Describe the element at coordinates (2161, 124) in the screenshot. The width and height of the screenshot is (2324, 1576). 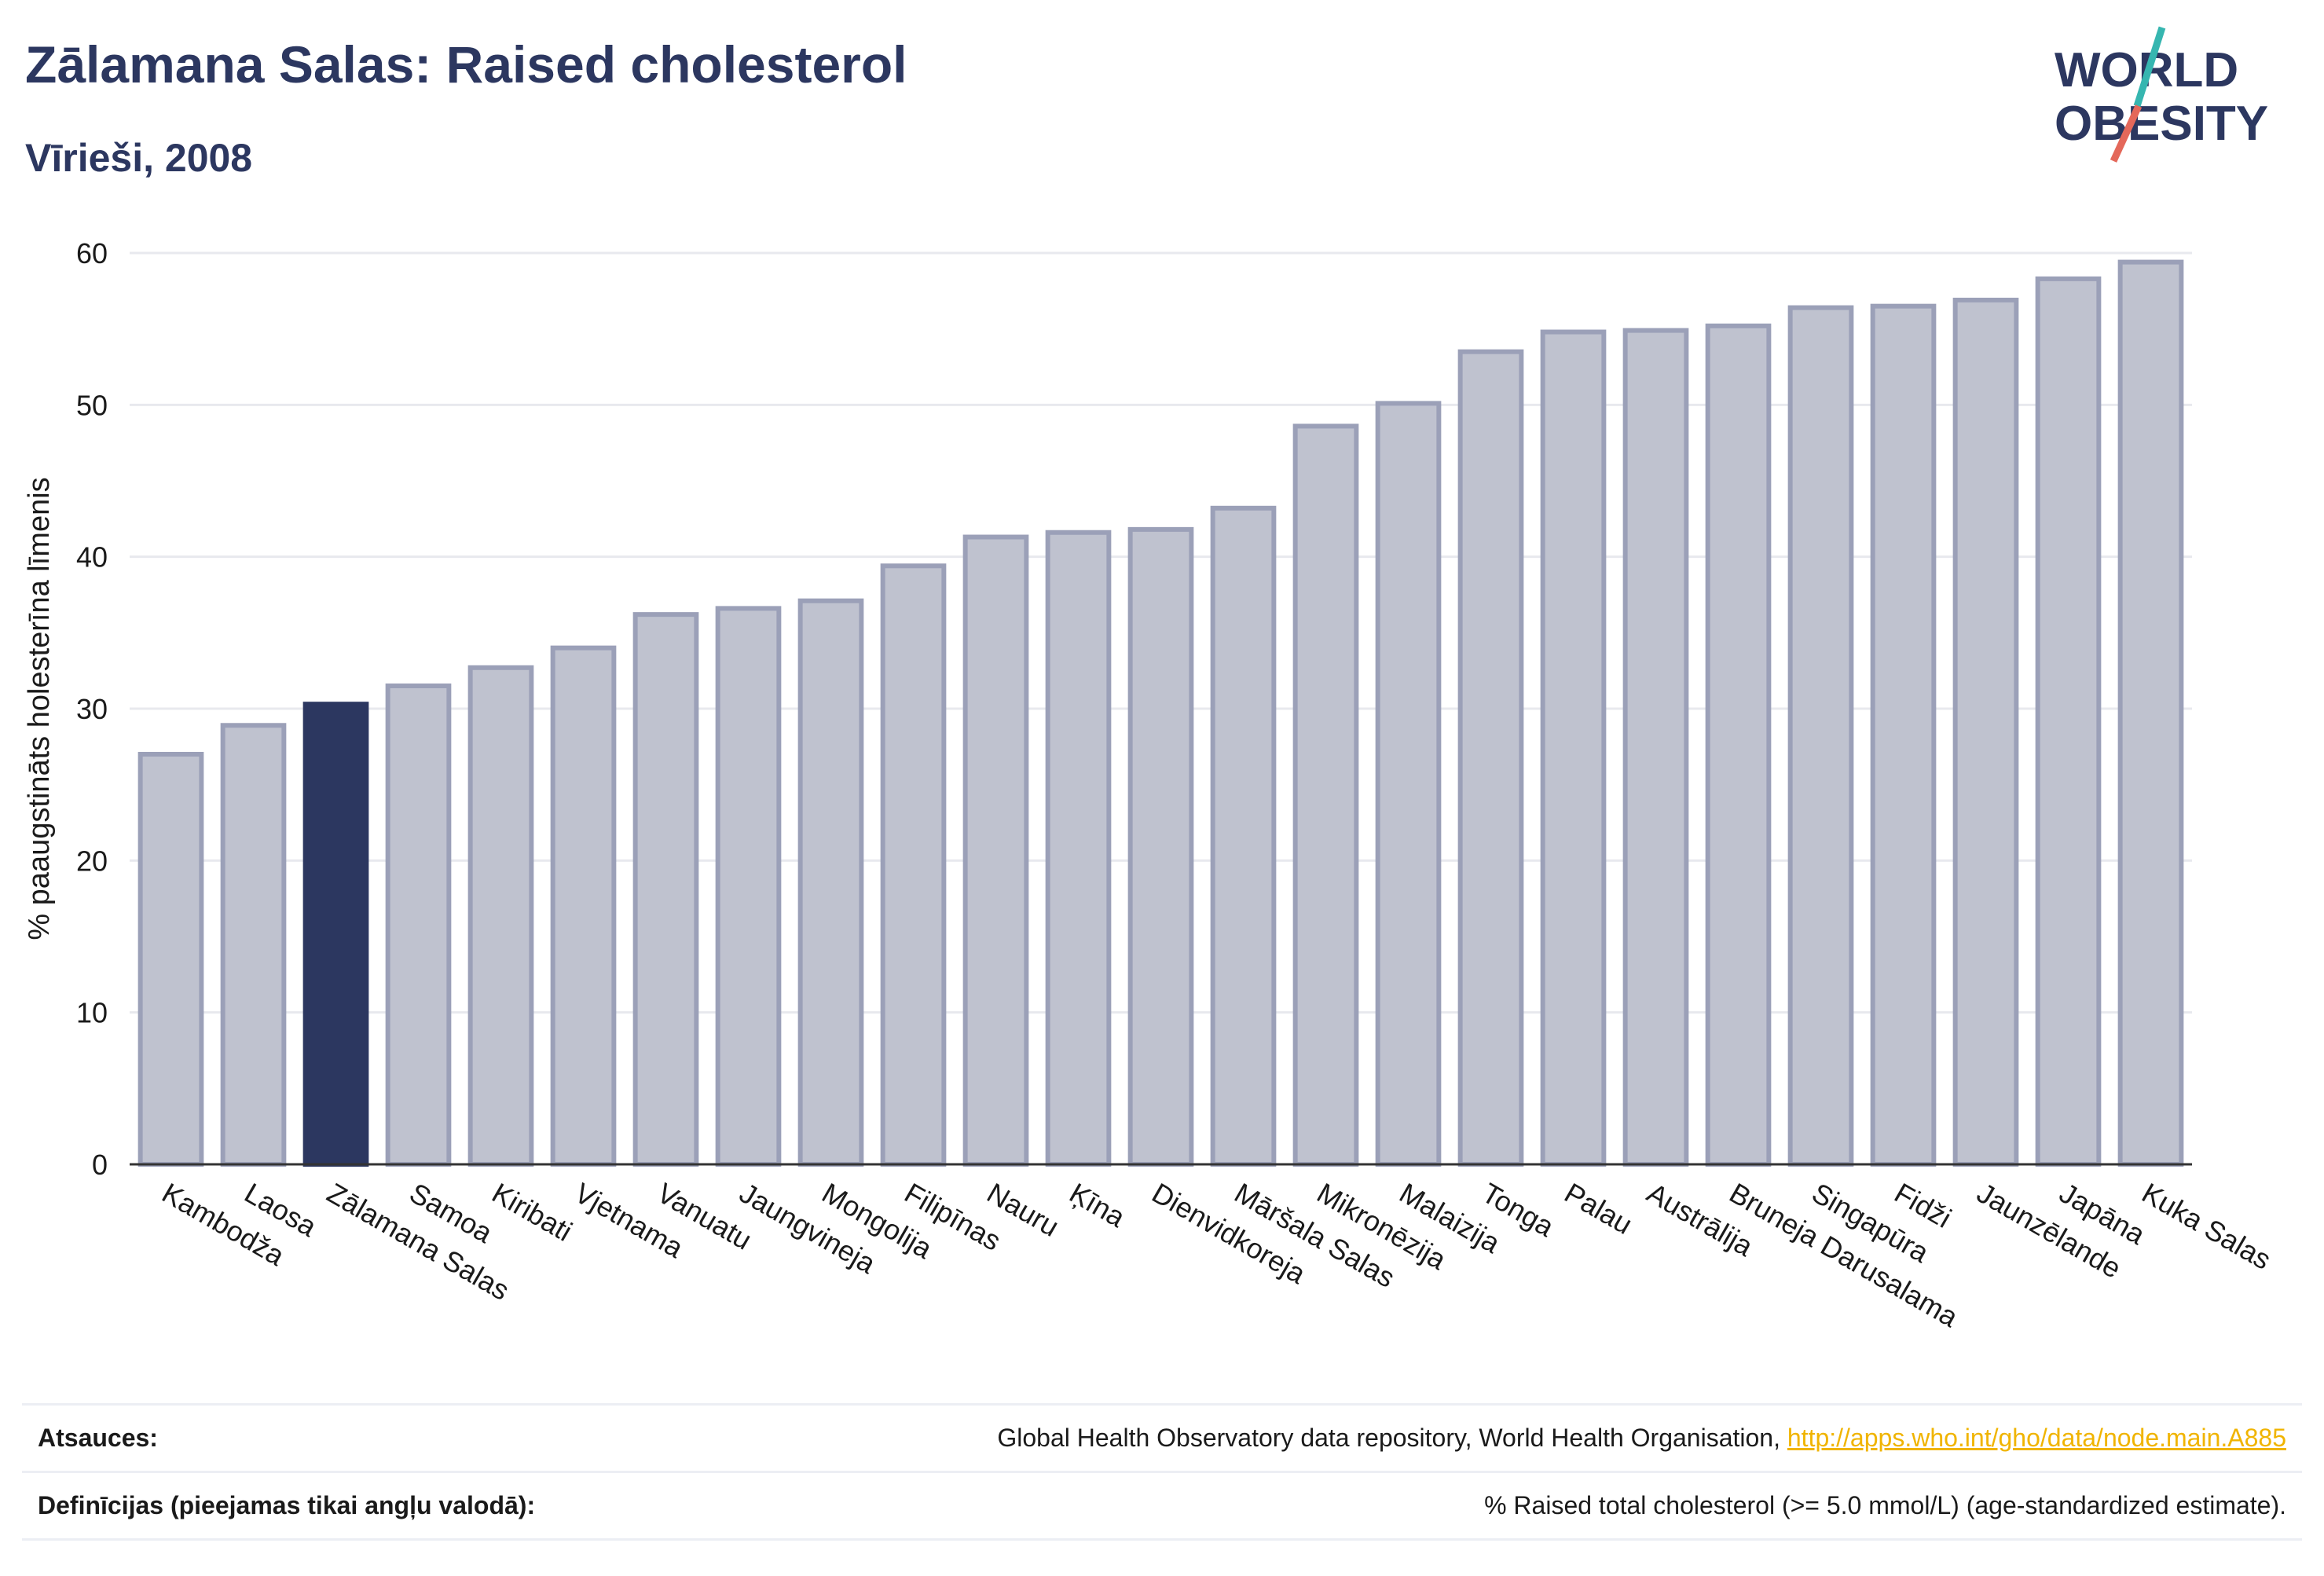
I see `logo-line2: OBESITY` at that location.